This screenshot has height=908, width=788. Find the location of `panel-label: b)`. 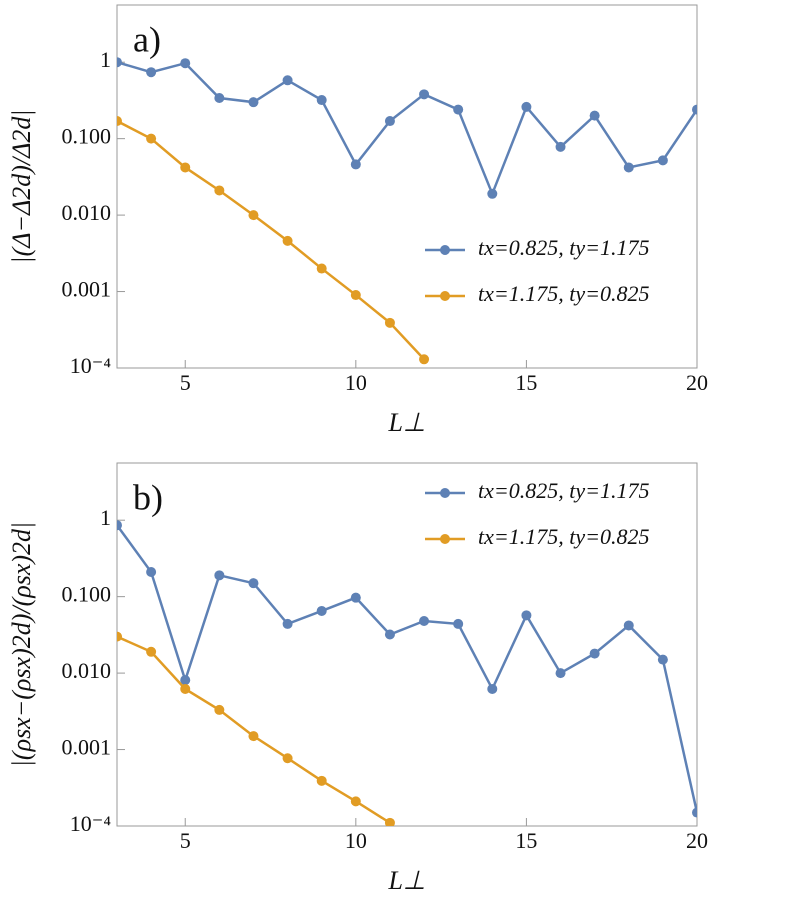

panel-label: b) is located at coordinates (148, 497).